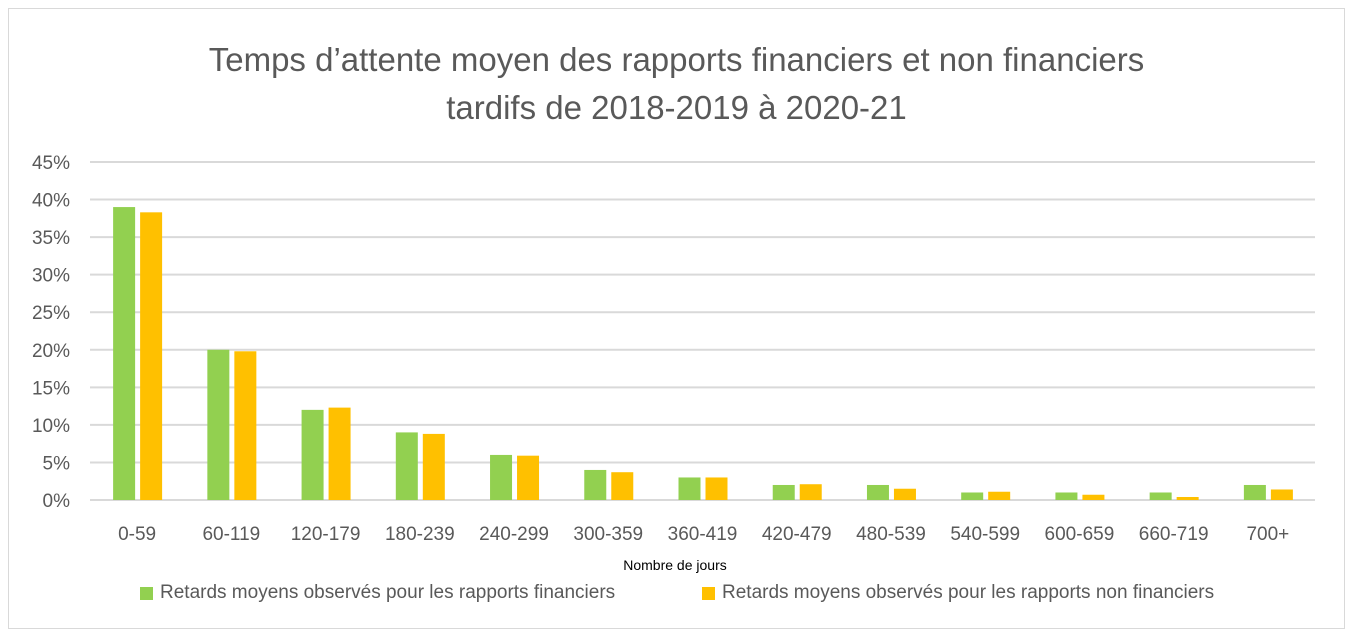 The height and width of the screenshot is (637, 1353). What do you see at coordinates (675, 565) in the screenshot?
I see `x-axis-label: Nombre de jours` at bounding box center [675, 565].